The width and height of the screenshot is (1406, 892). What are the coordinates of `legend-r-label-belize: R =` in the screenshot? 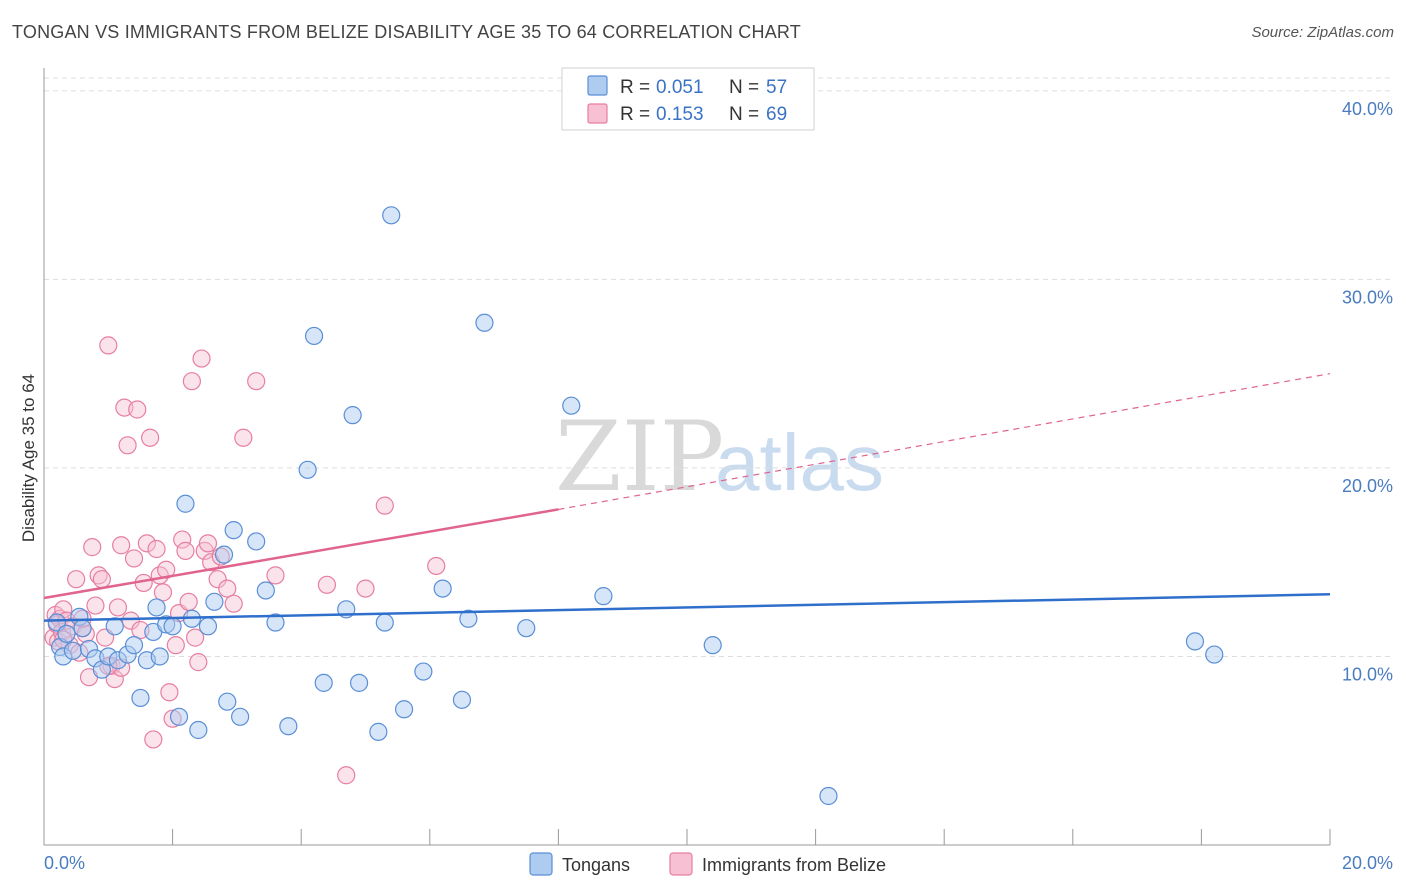 It's located at (635, 114).